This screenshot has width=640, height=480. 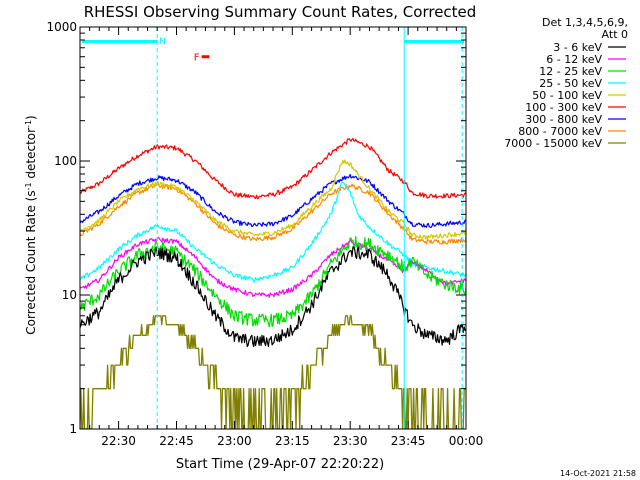 What do you see at coordinates (570, 71) in the screenshot?
I see `legend-label-3: 12 - 25 keV` at bounding box center [570, 71].